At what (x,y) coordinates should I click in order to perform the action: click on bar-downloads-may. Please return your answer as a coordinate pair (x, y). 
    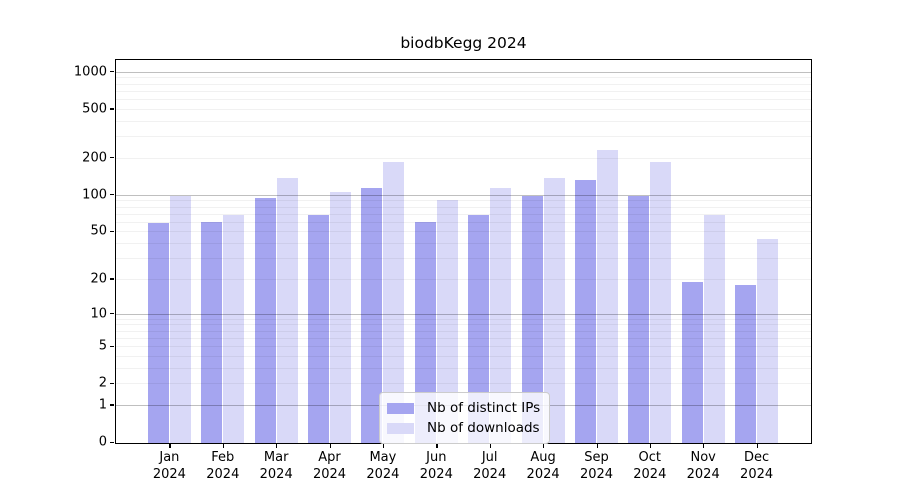
    Looking at the image, I should click on (394, 302).